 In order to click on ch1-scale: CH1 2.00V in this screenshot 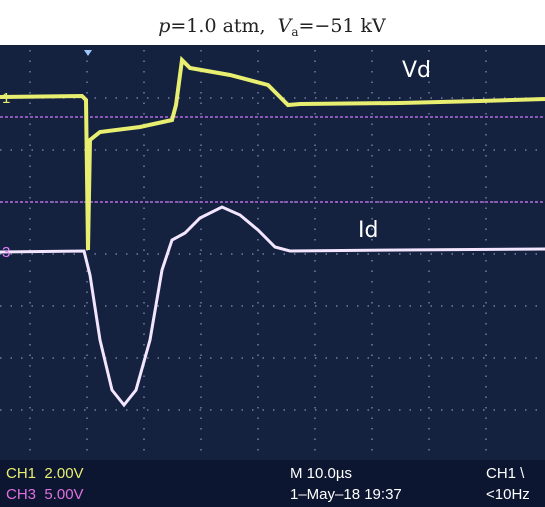, I will do `click(45, 473)`.